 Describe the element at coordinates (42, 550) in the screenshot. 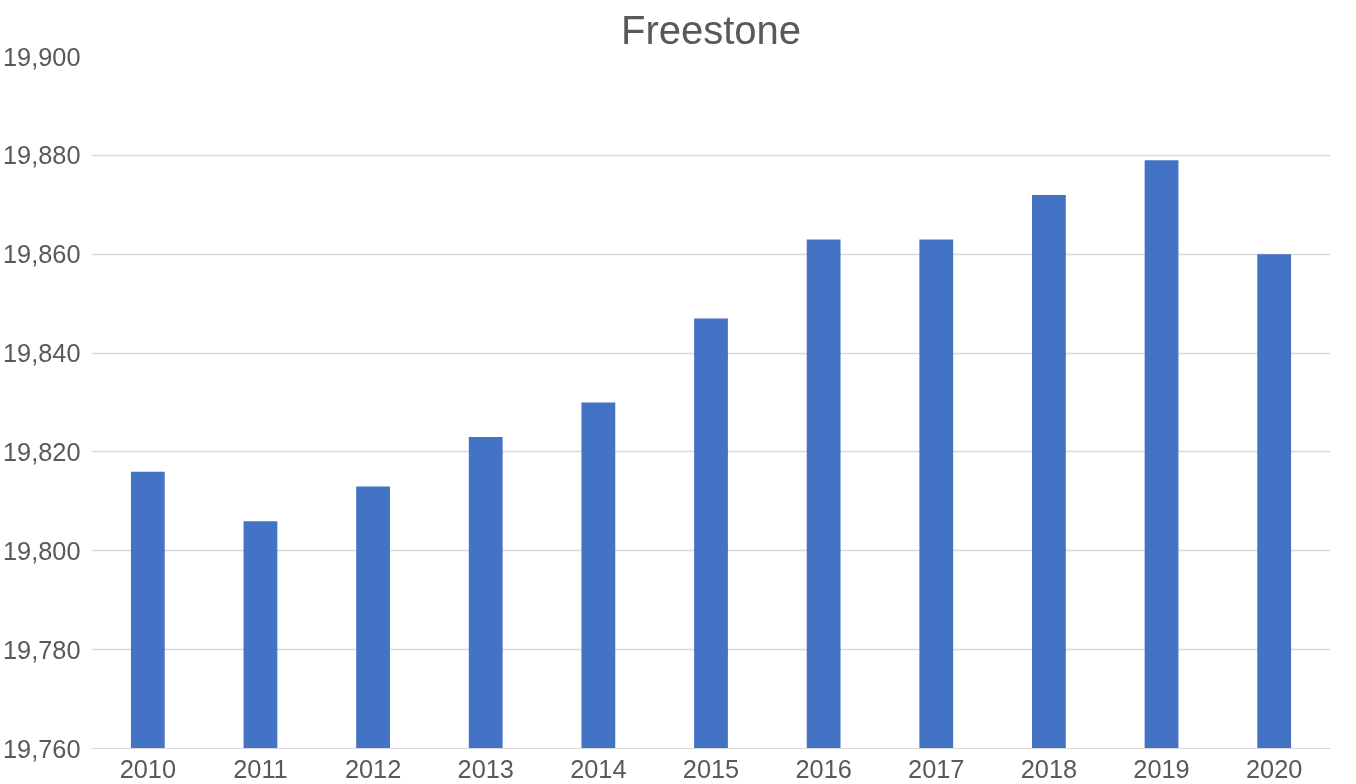

I see `y-tick-label: 19,800` at that location.